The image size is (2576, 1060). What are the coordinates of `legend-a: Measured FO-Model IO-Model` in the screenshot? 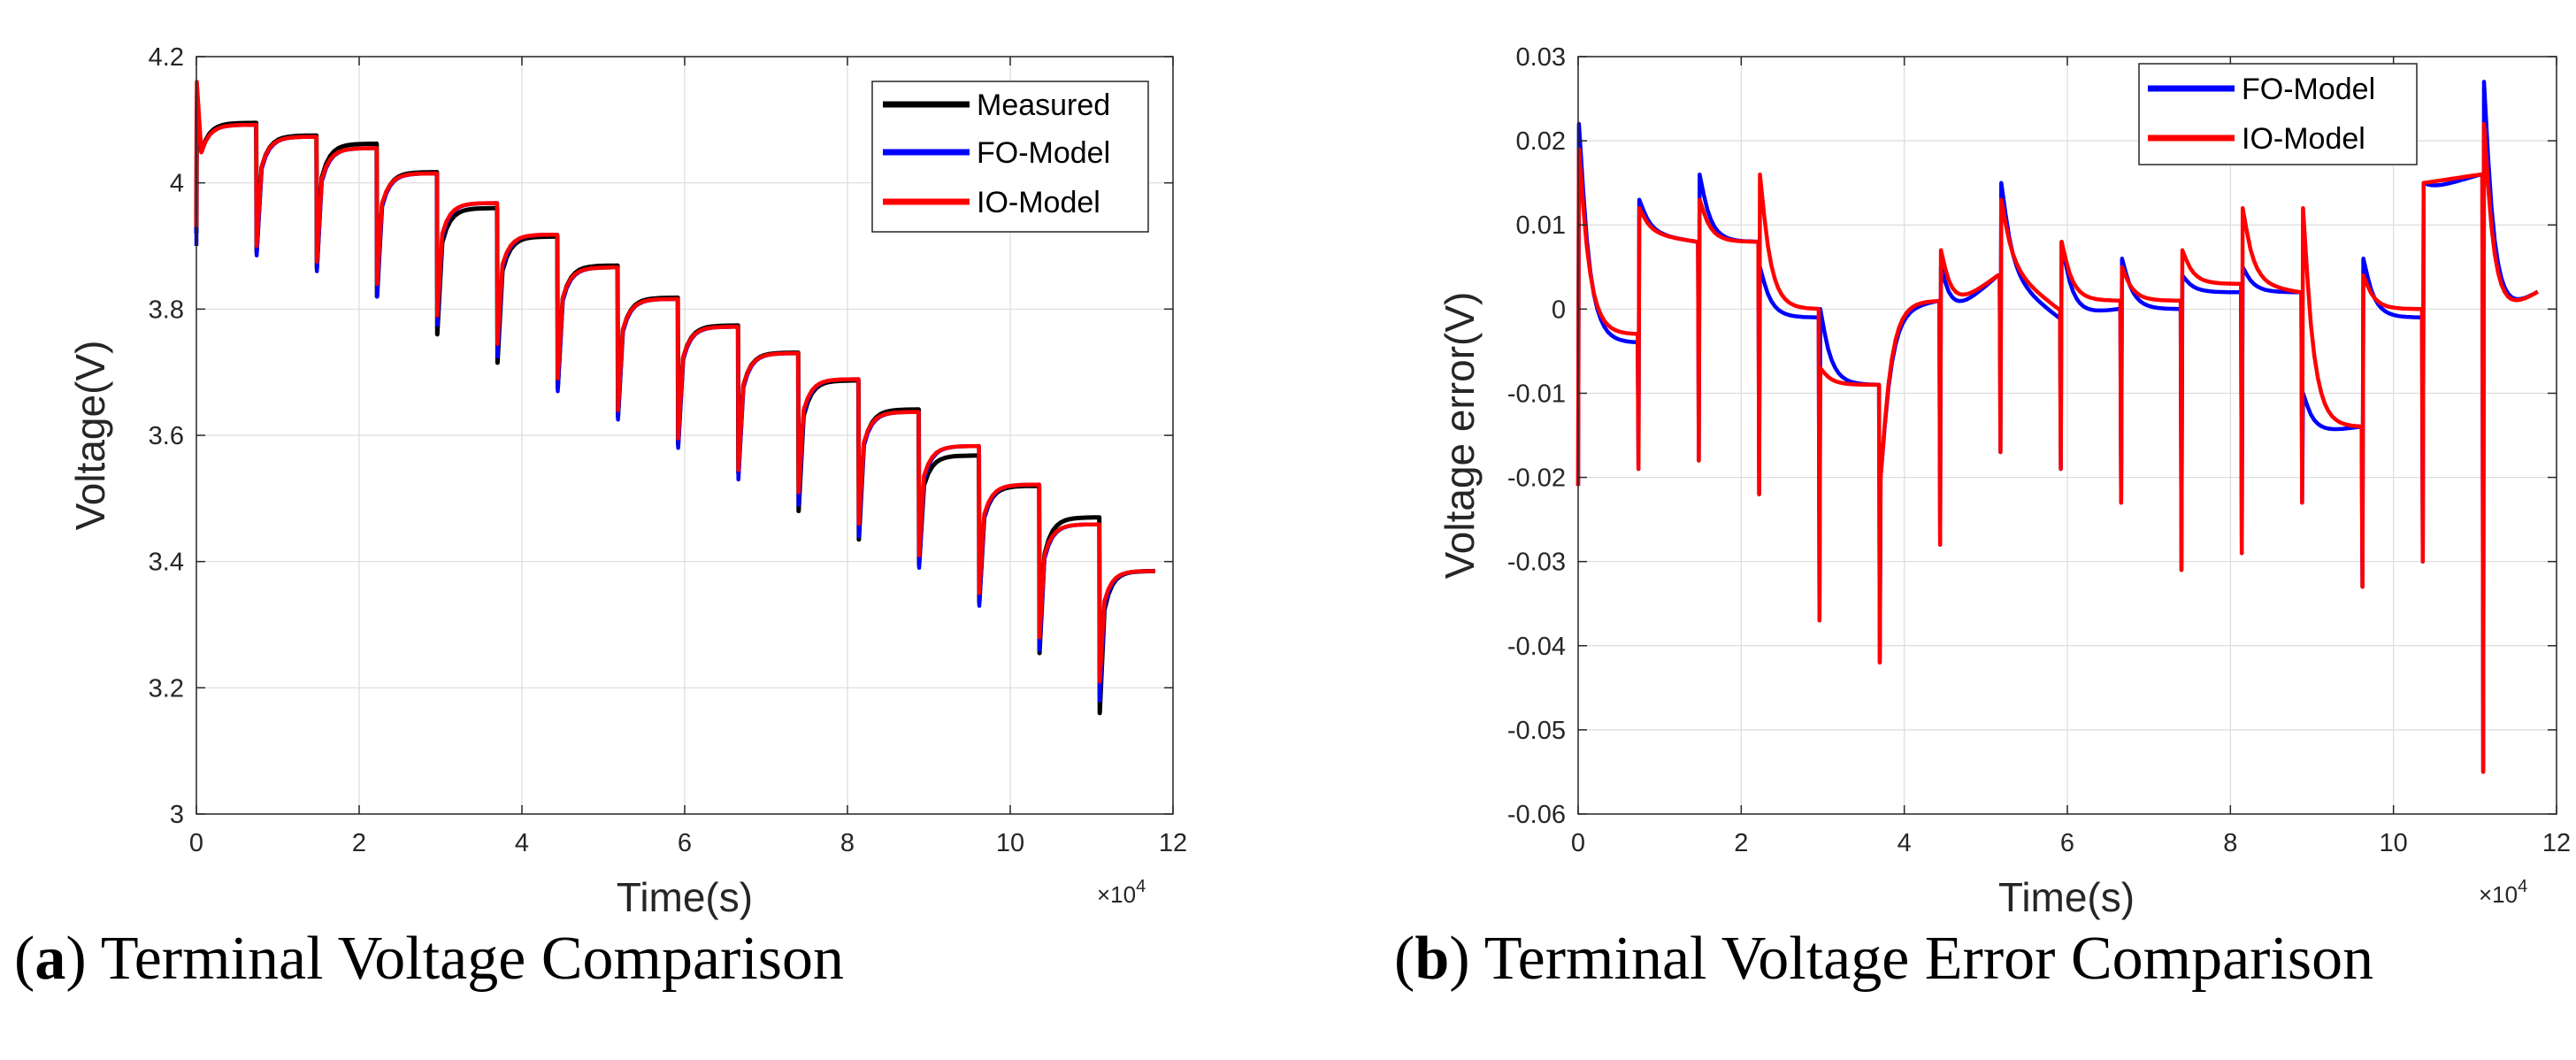 It's located at (1010, 157).